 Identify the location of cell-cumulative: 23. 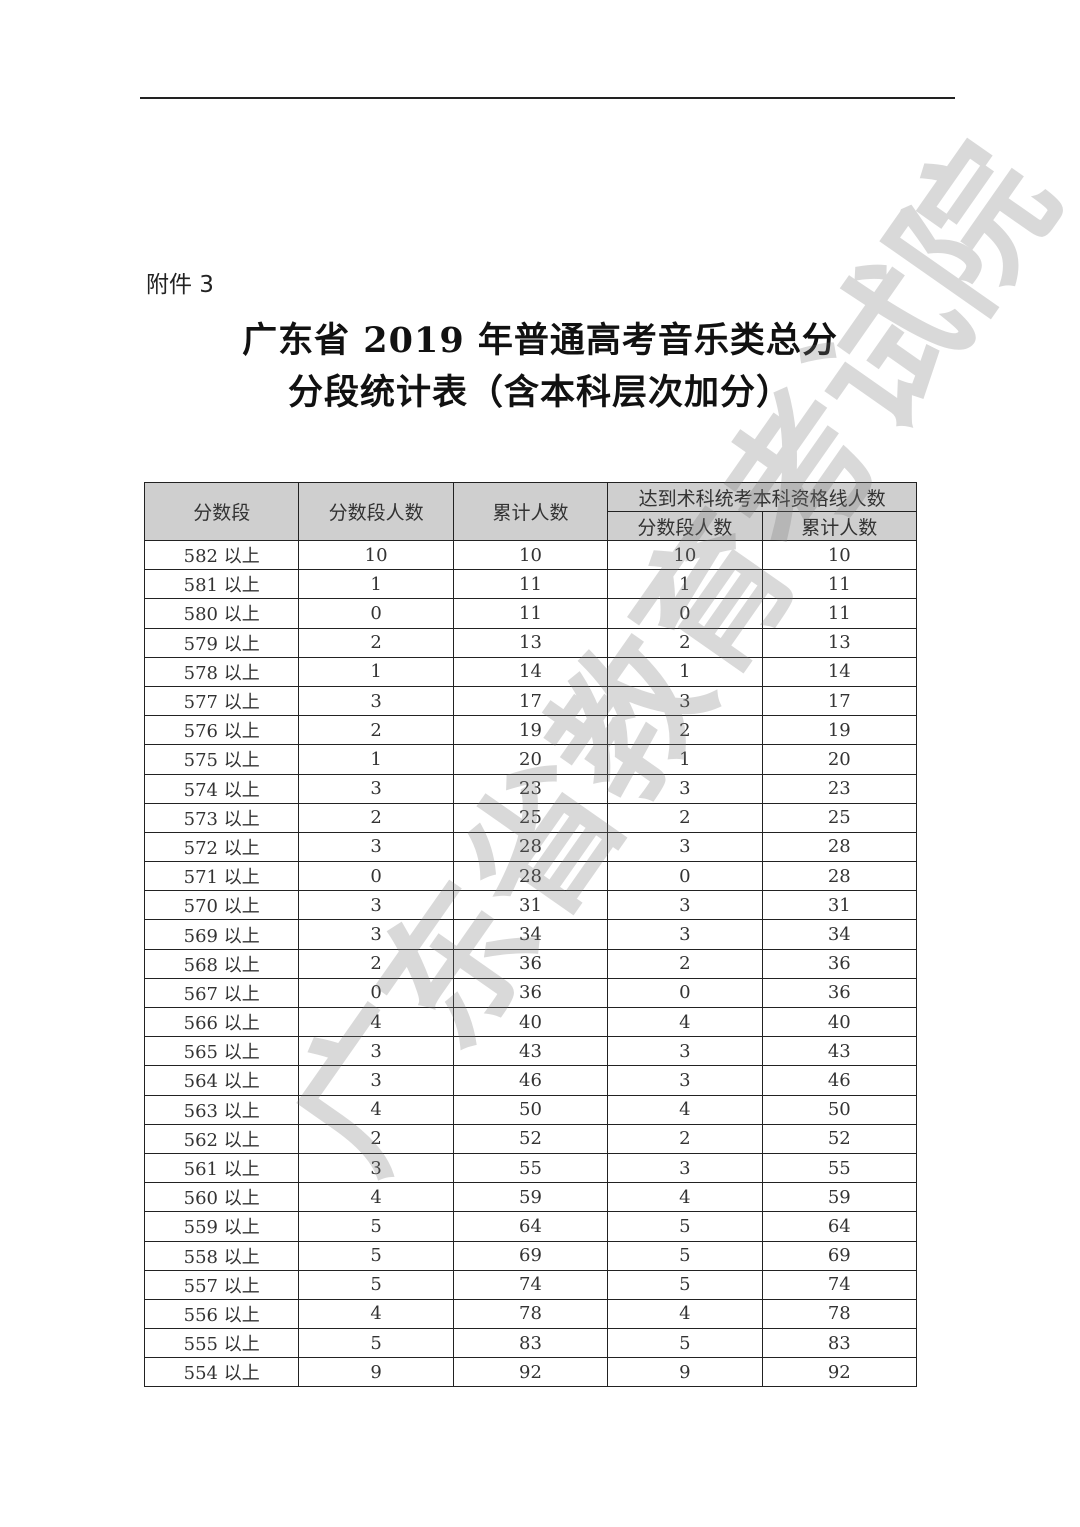
(530, 788).